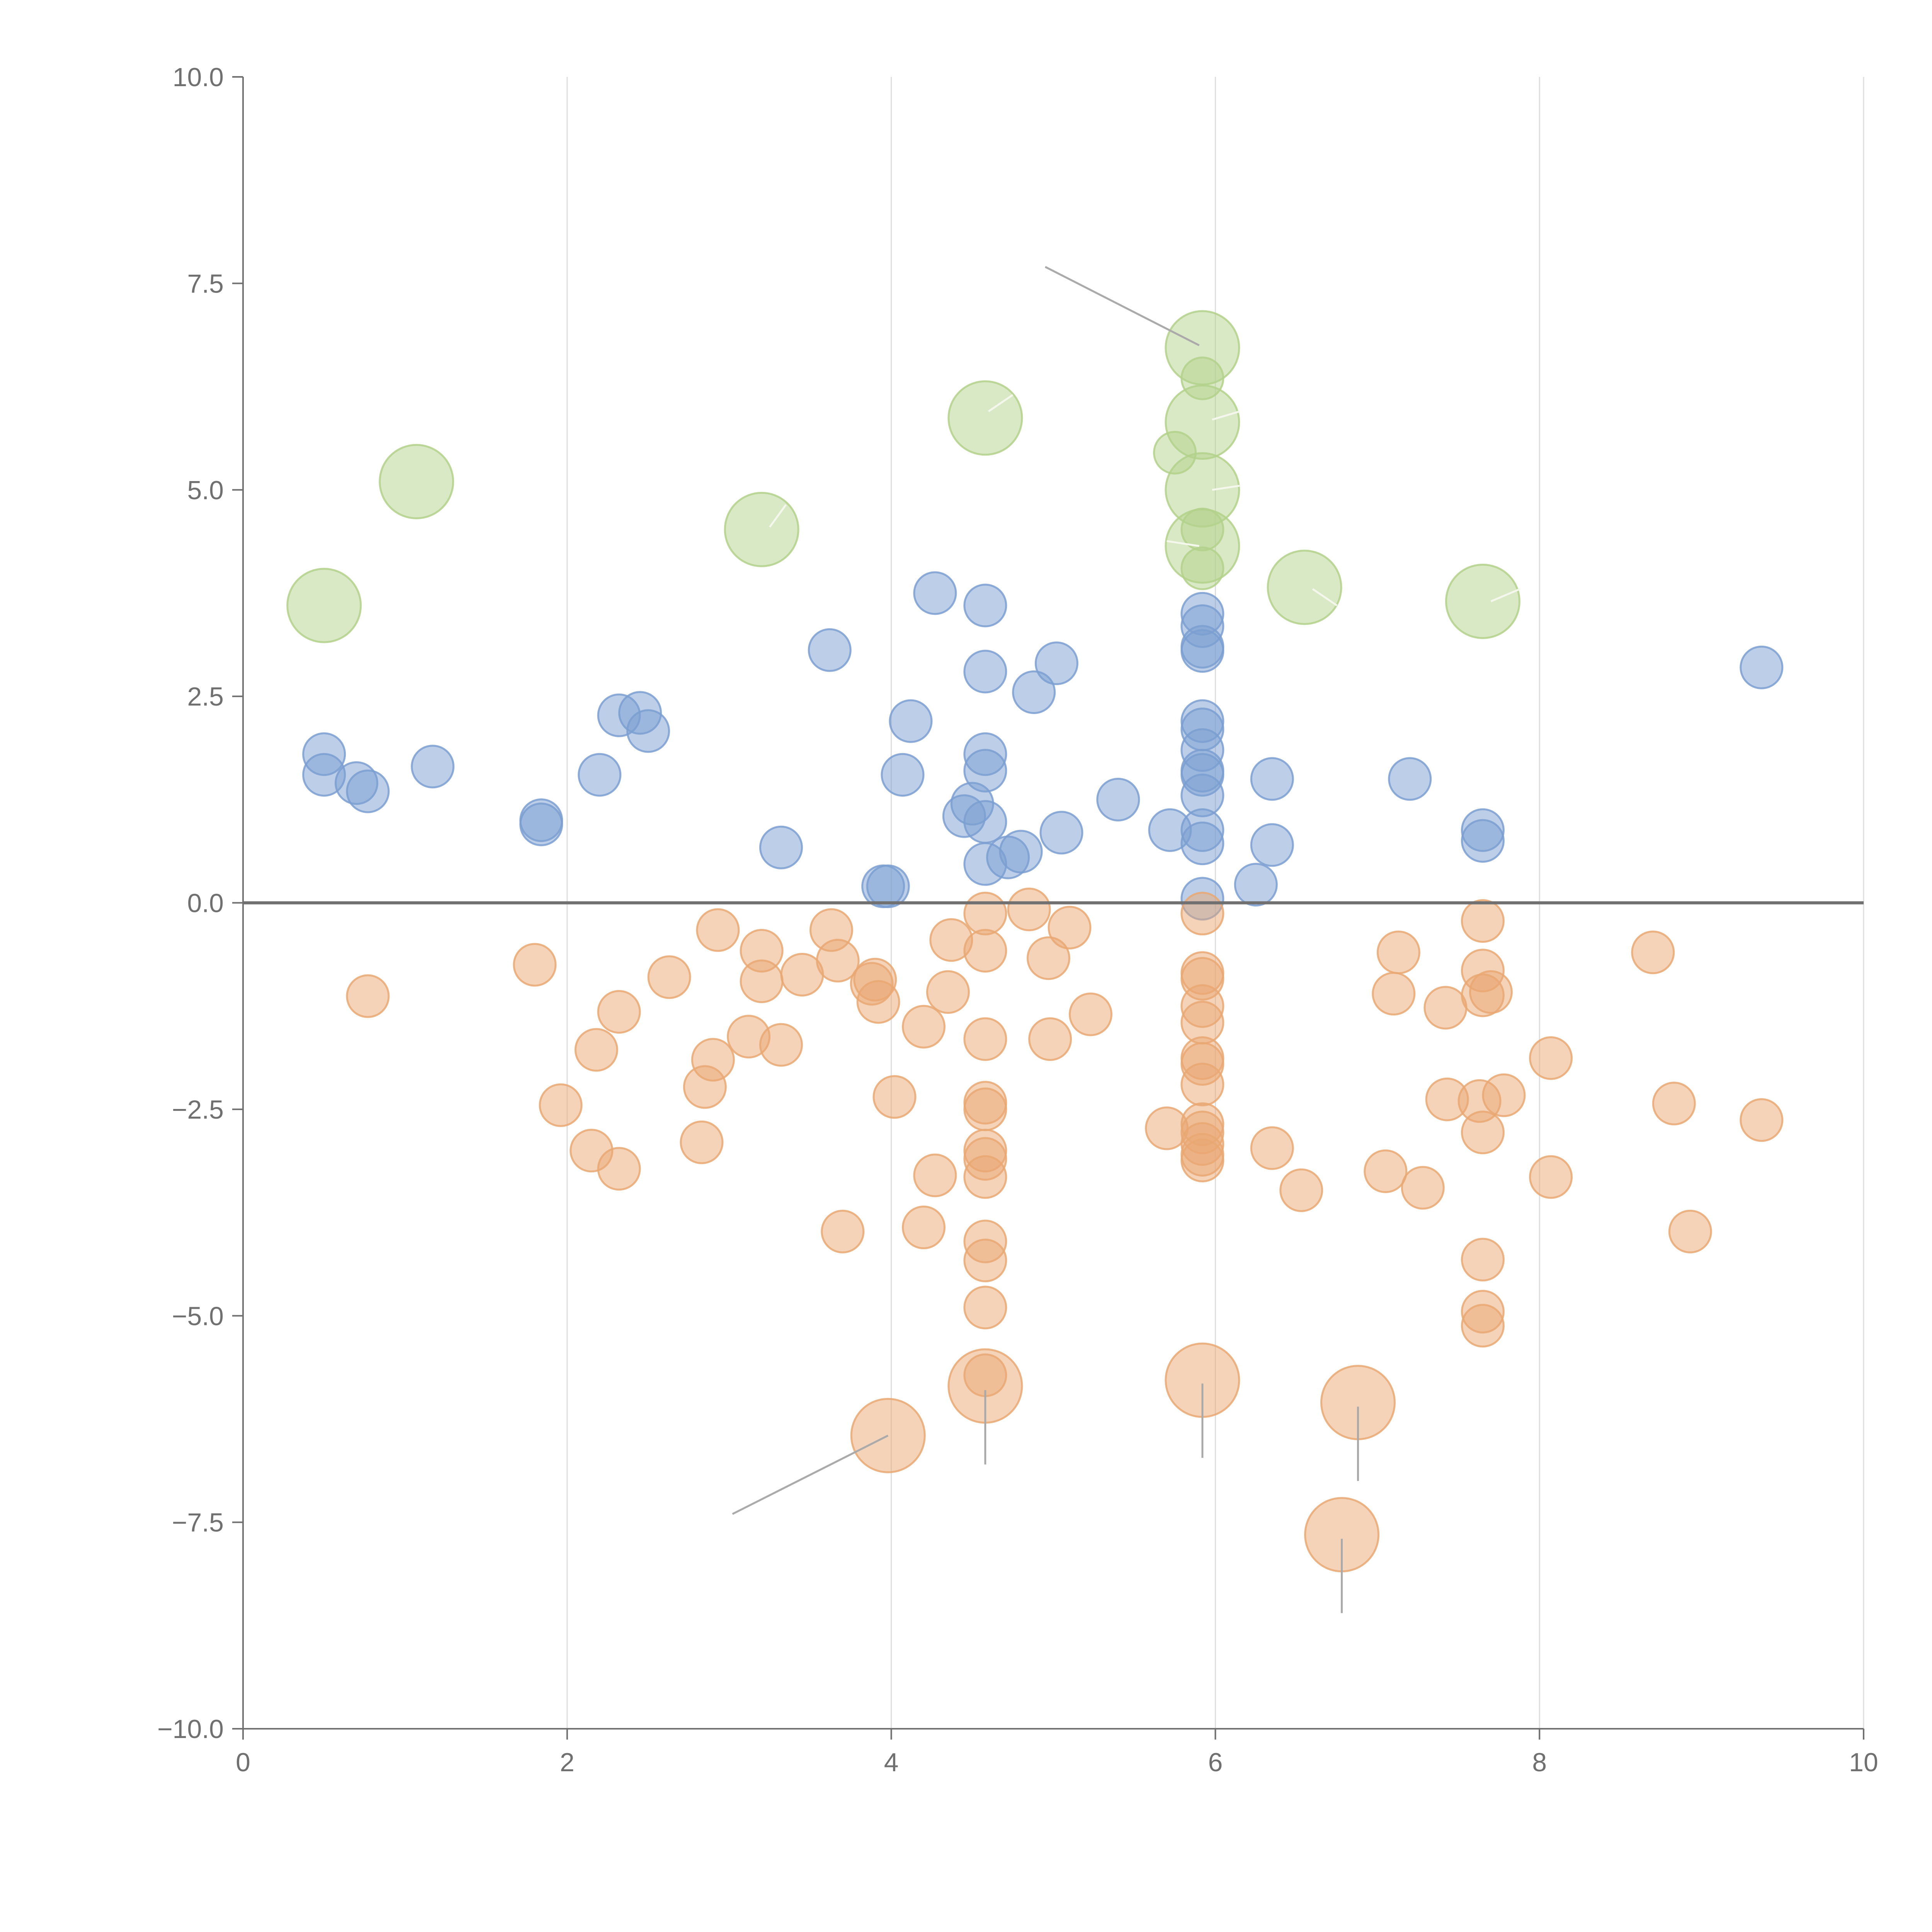 This screenshot has width=1932, height=1932. What do you see at coordinates (1215, 1763) in the screenshot?
I see `x-tick-label: 6` at bounding box center [1215, 1763].